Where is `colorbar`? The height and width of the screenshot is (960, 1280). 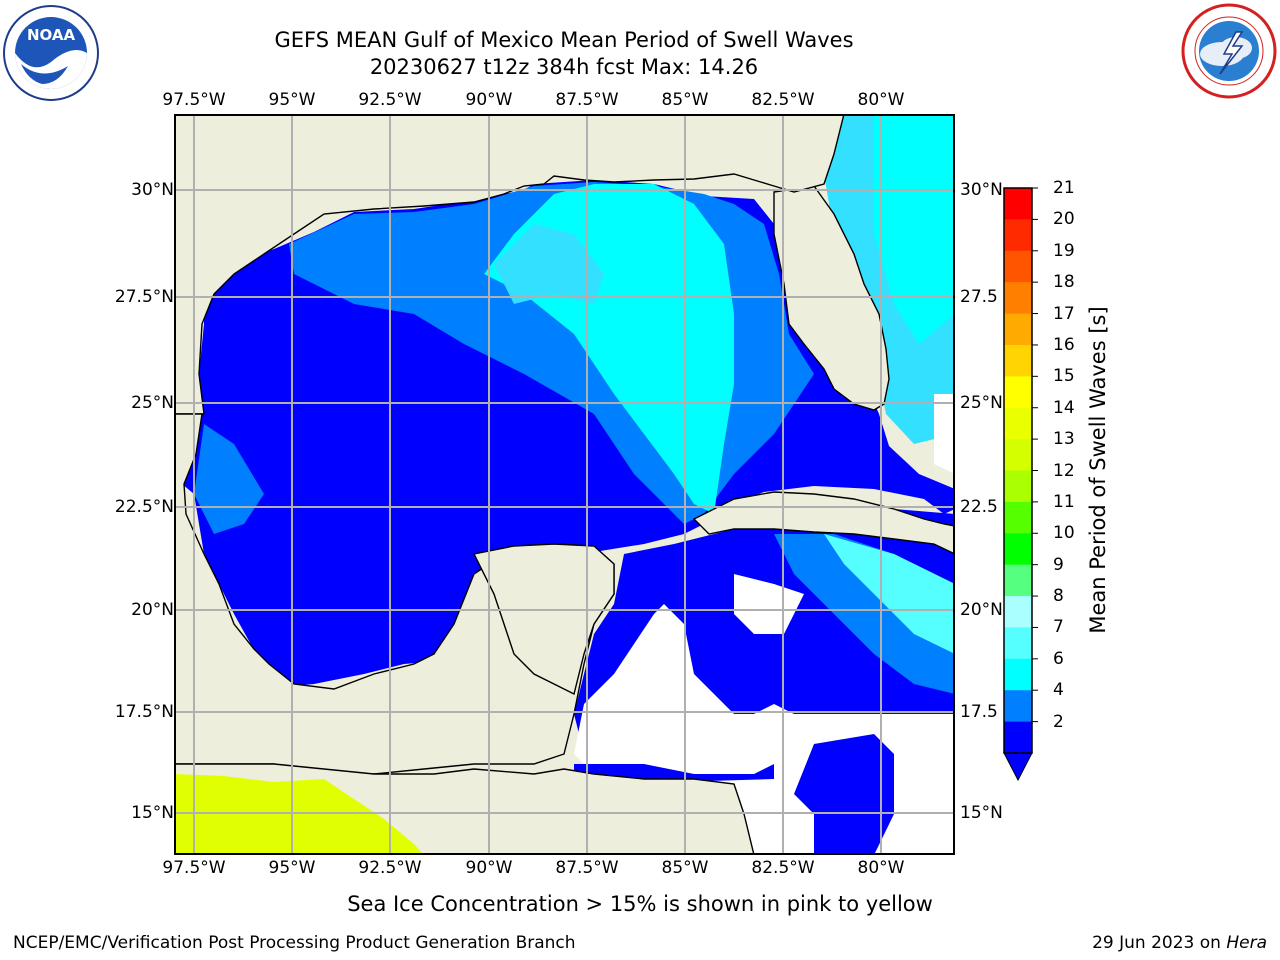
colorbar is located at coordinates (1020, 484).